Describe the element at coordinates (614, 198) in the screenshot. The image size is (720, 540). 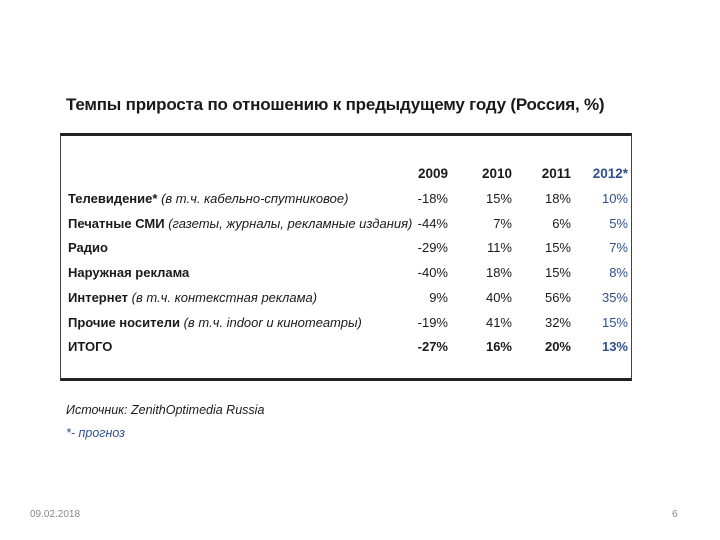
I see `table-cell: 10%` at that location.